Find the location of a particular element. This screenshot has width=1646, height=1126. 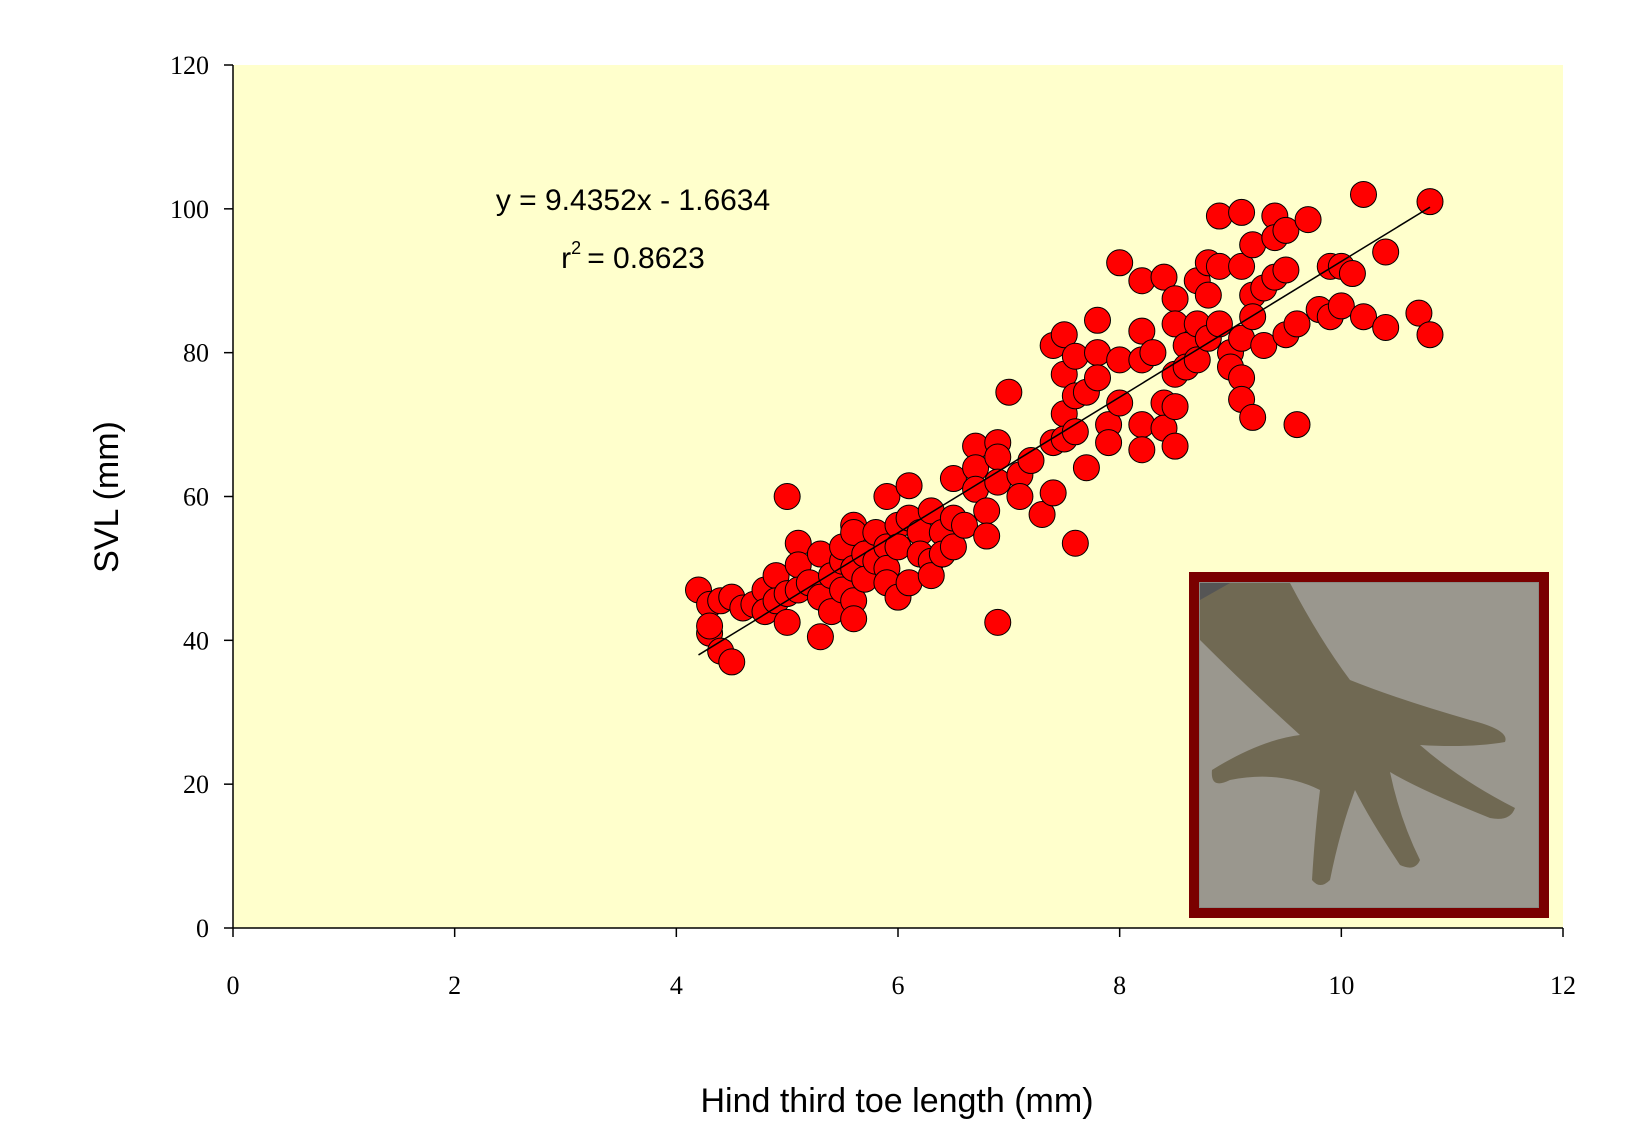

r-squared: r2 = 0.8623 is located at coordinates (633, 256).